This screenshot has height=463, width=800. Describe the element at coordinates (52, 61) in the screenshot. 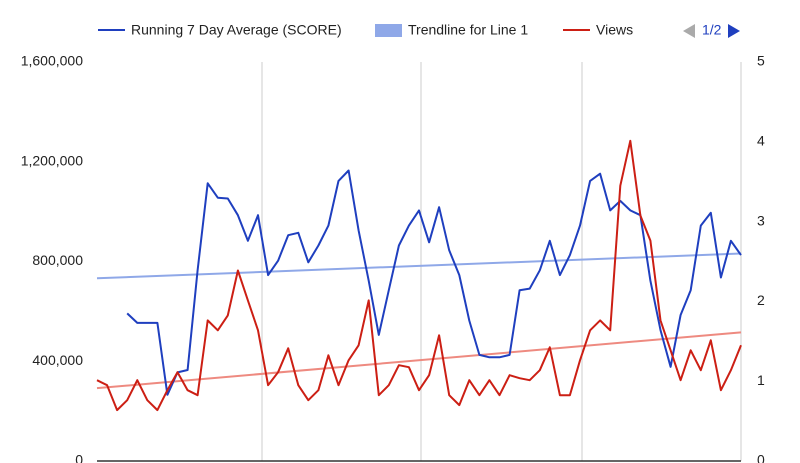

I see `y-tick-label: 1,600,000` at that location.